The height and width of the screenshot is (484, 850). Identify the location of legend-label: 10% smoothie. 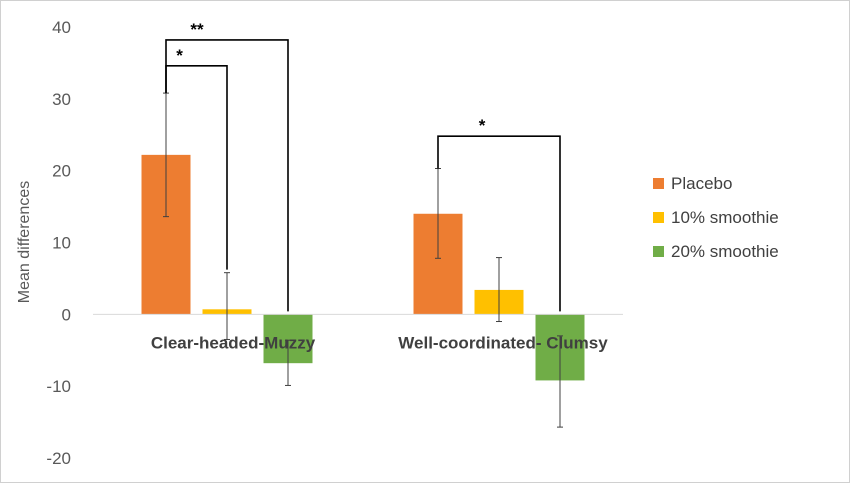
(725, 217).